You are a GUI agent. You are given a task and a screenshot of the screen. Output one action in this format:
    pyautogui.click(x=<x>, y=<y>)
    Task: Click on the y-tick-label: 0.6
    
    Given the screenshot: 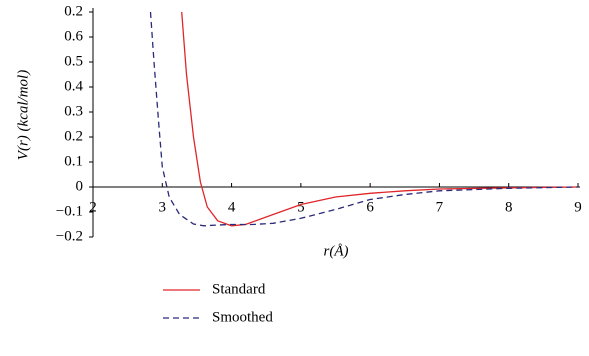 What is the action you would take?
    pyautogui.click(x=73, y=36)
    